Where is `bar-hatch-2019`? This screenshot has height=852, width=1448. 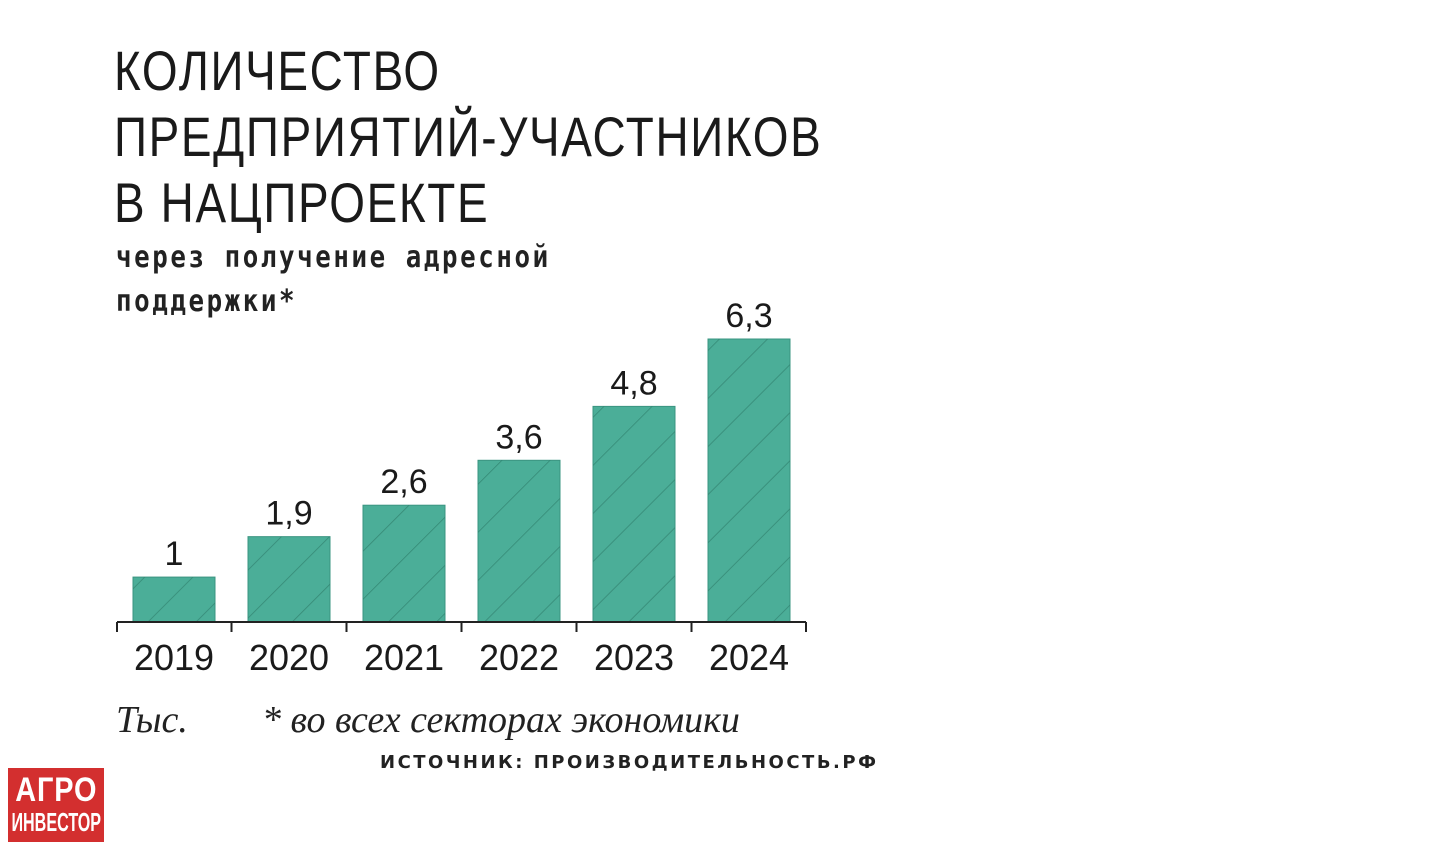
bar-hatch-2019 is located at coordinates (174, 599).